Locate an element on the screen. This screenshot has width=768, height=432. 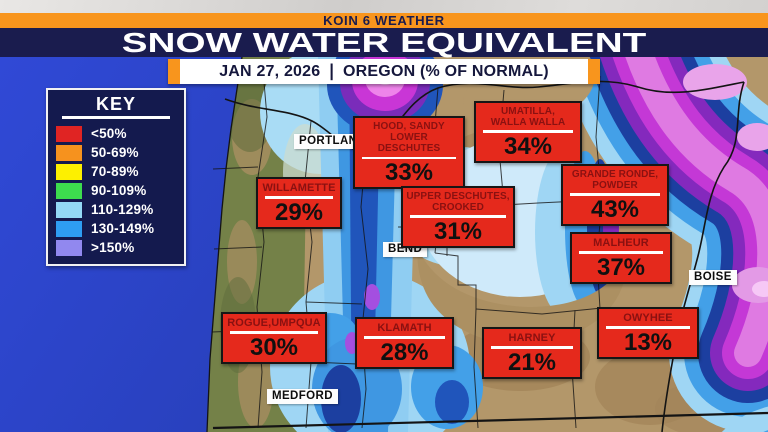
region-box-grande-ronde-powder: GRANDE RONDE, POWDER 43% is located at coordinates (615, 195).